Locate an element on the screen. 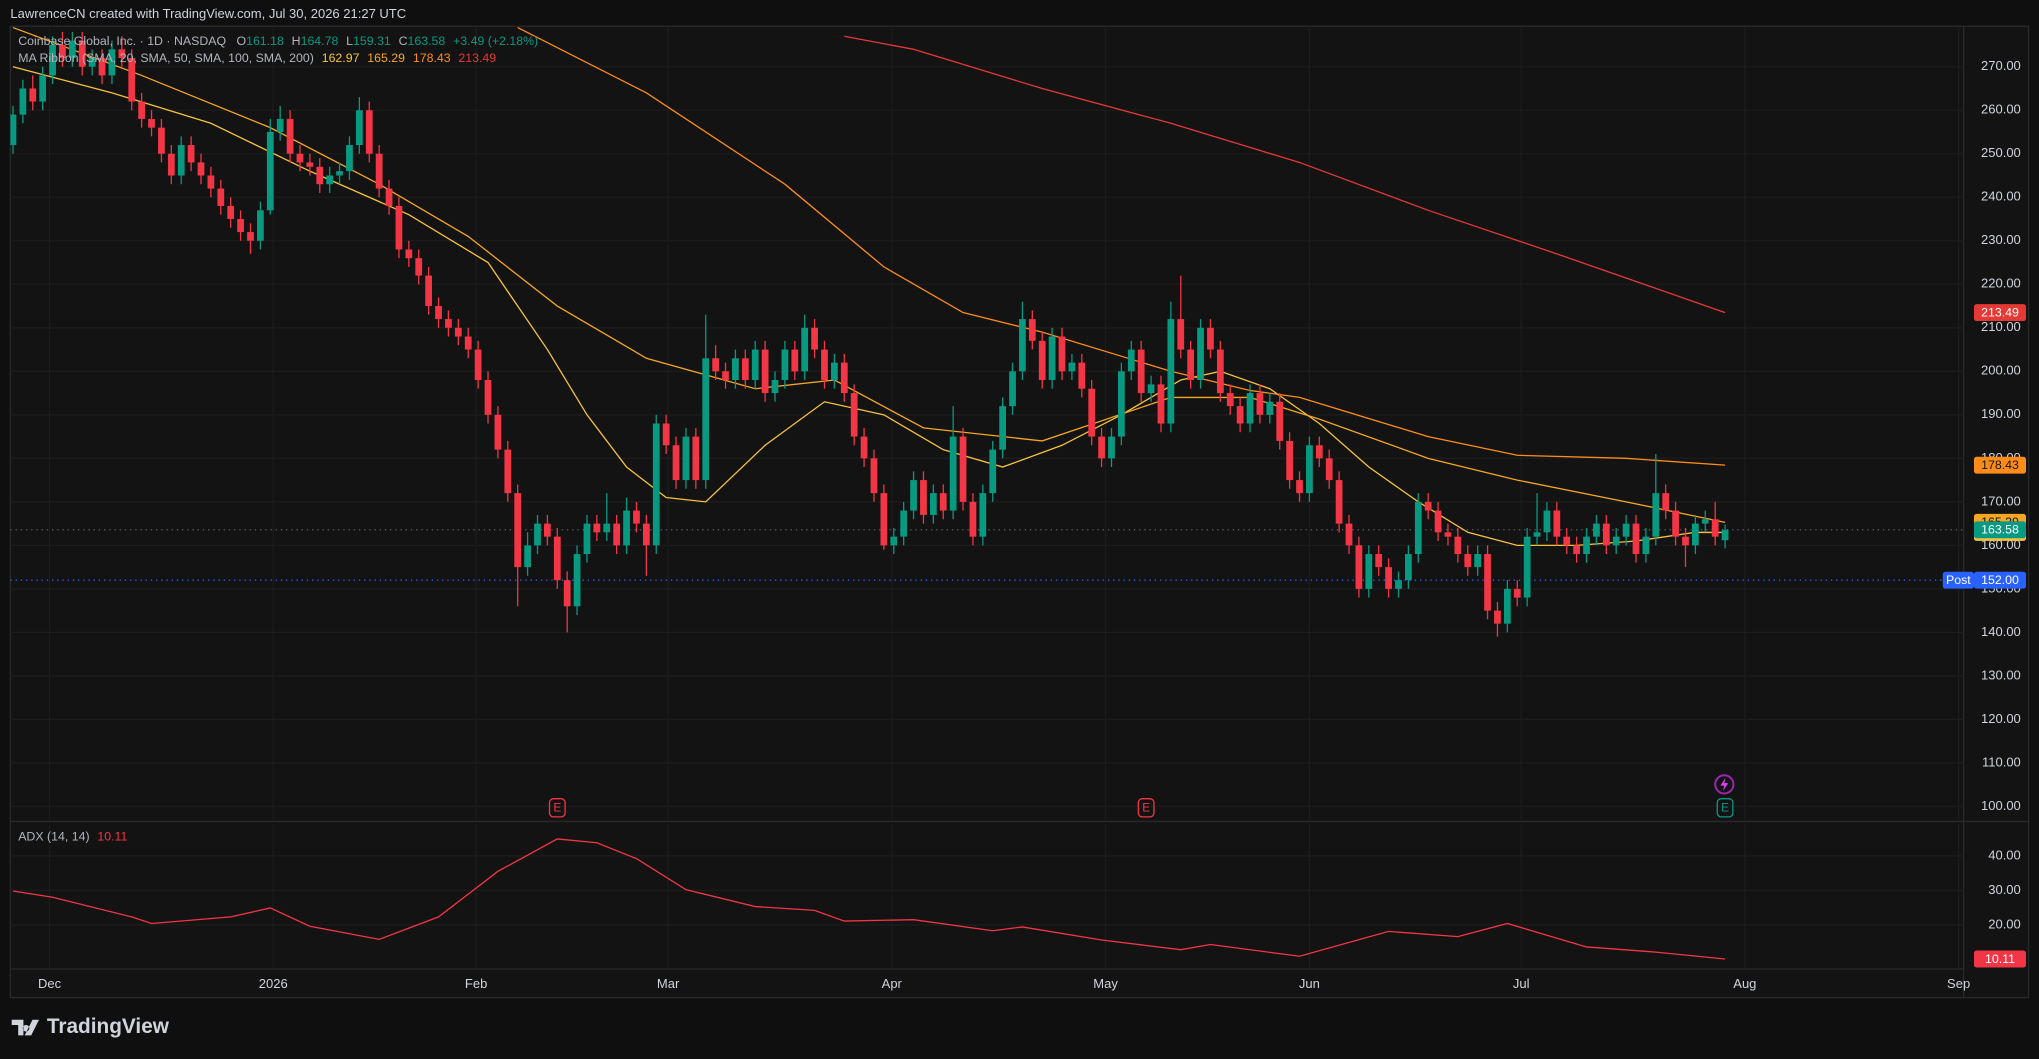  y-tick-label: 170.00 is located at coordinates (2001, 500).